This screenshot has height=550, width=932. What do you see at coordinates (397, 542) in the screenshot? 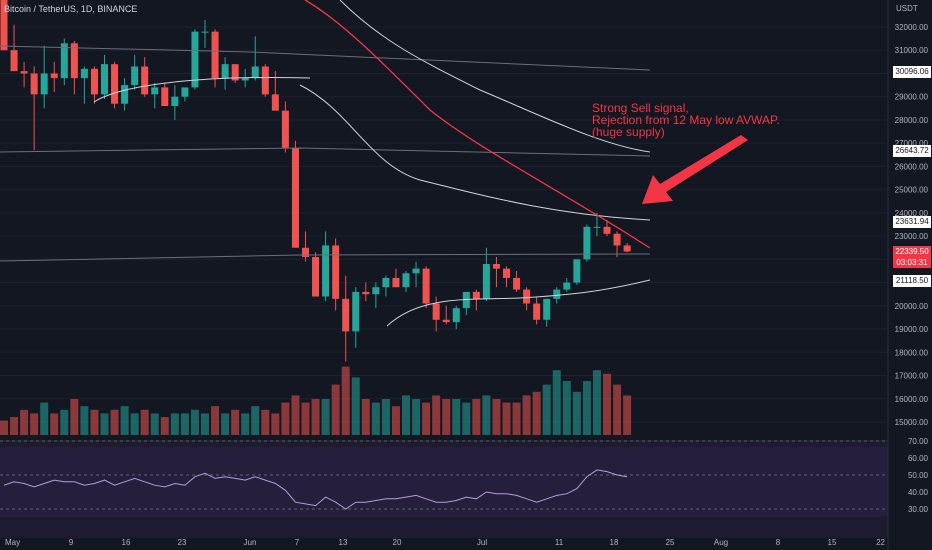
I see `x-tick-label: 20` at bounding box center [397, 542].